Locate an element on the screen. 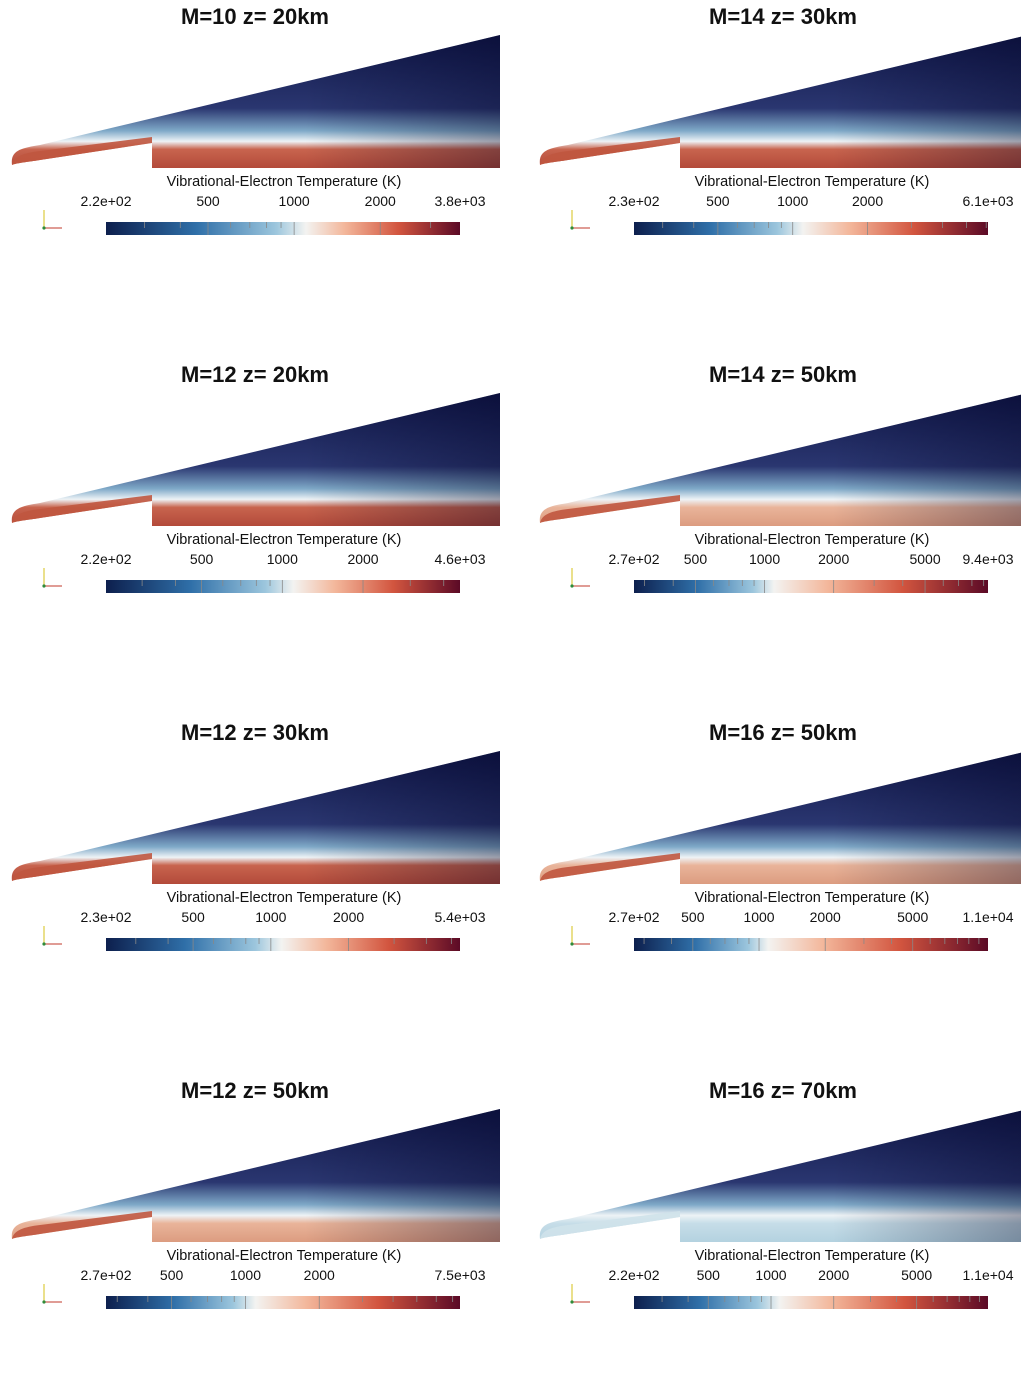  panel-title: M=12 z= 20km is located at coordinates (255, 374).